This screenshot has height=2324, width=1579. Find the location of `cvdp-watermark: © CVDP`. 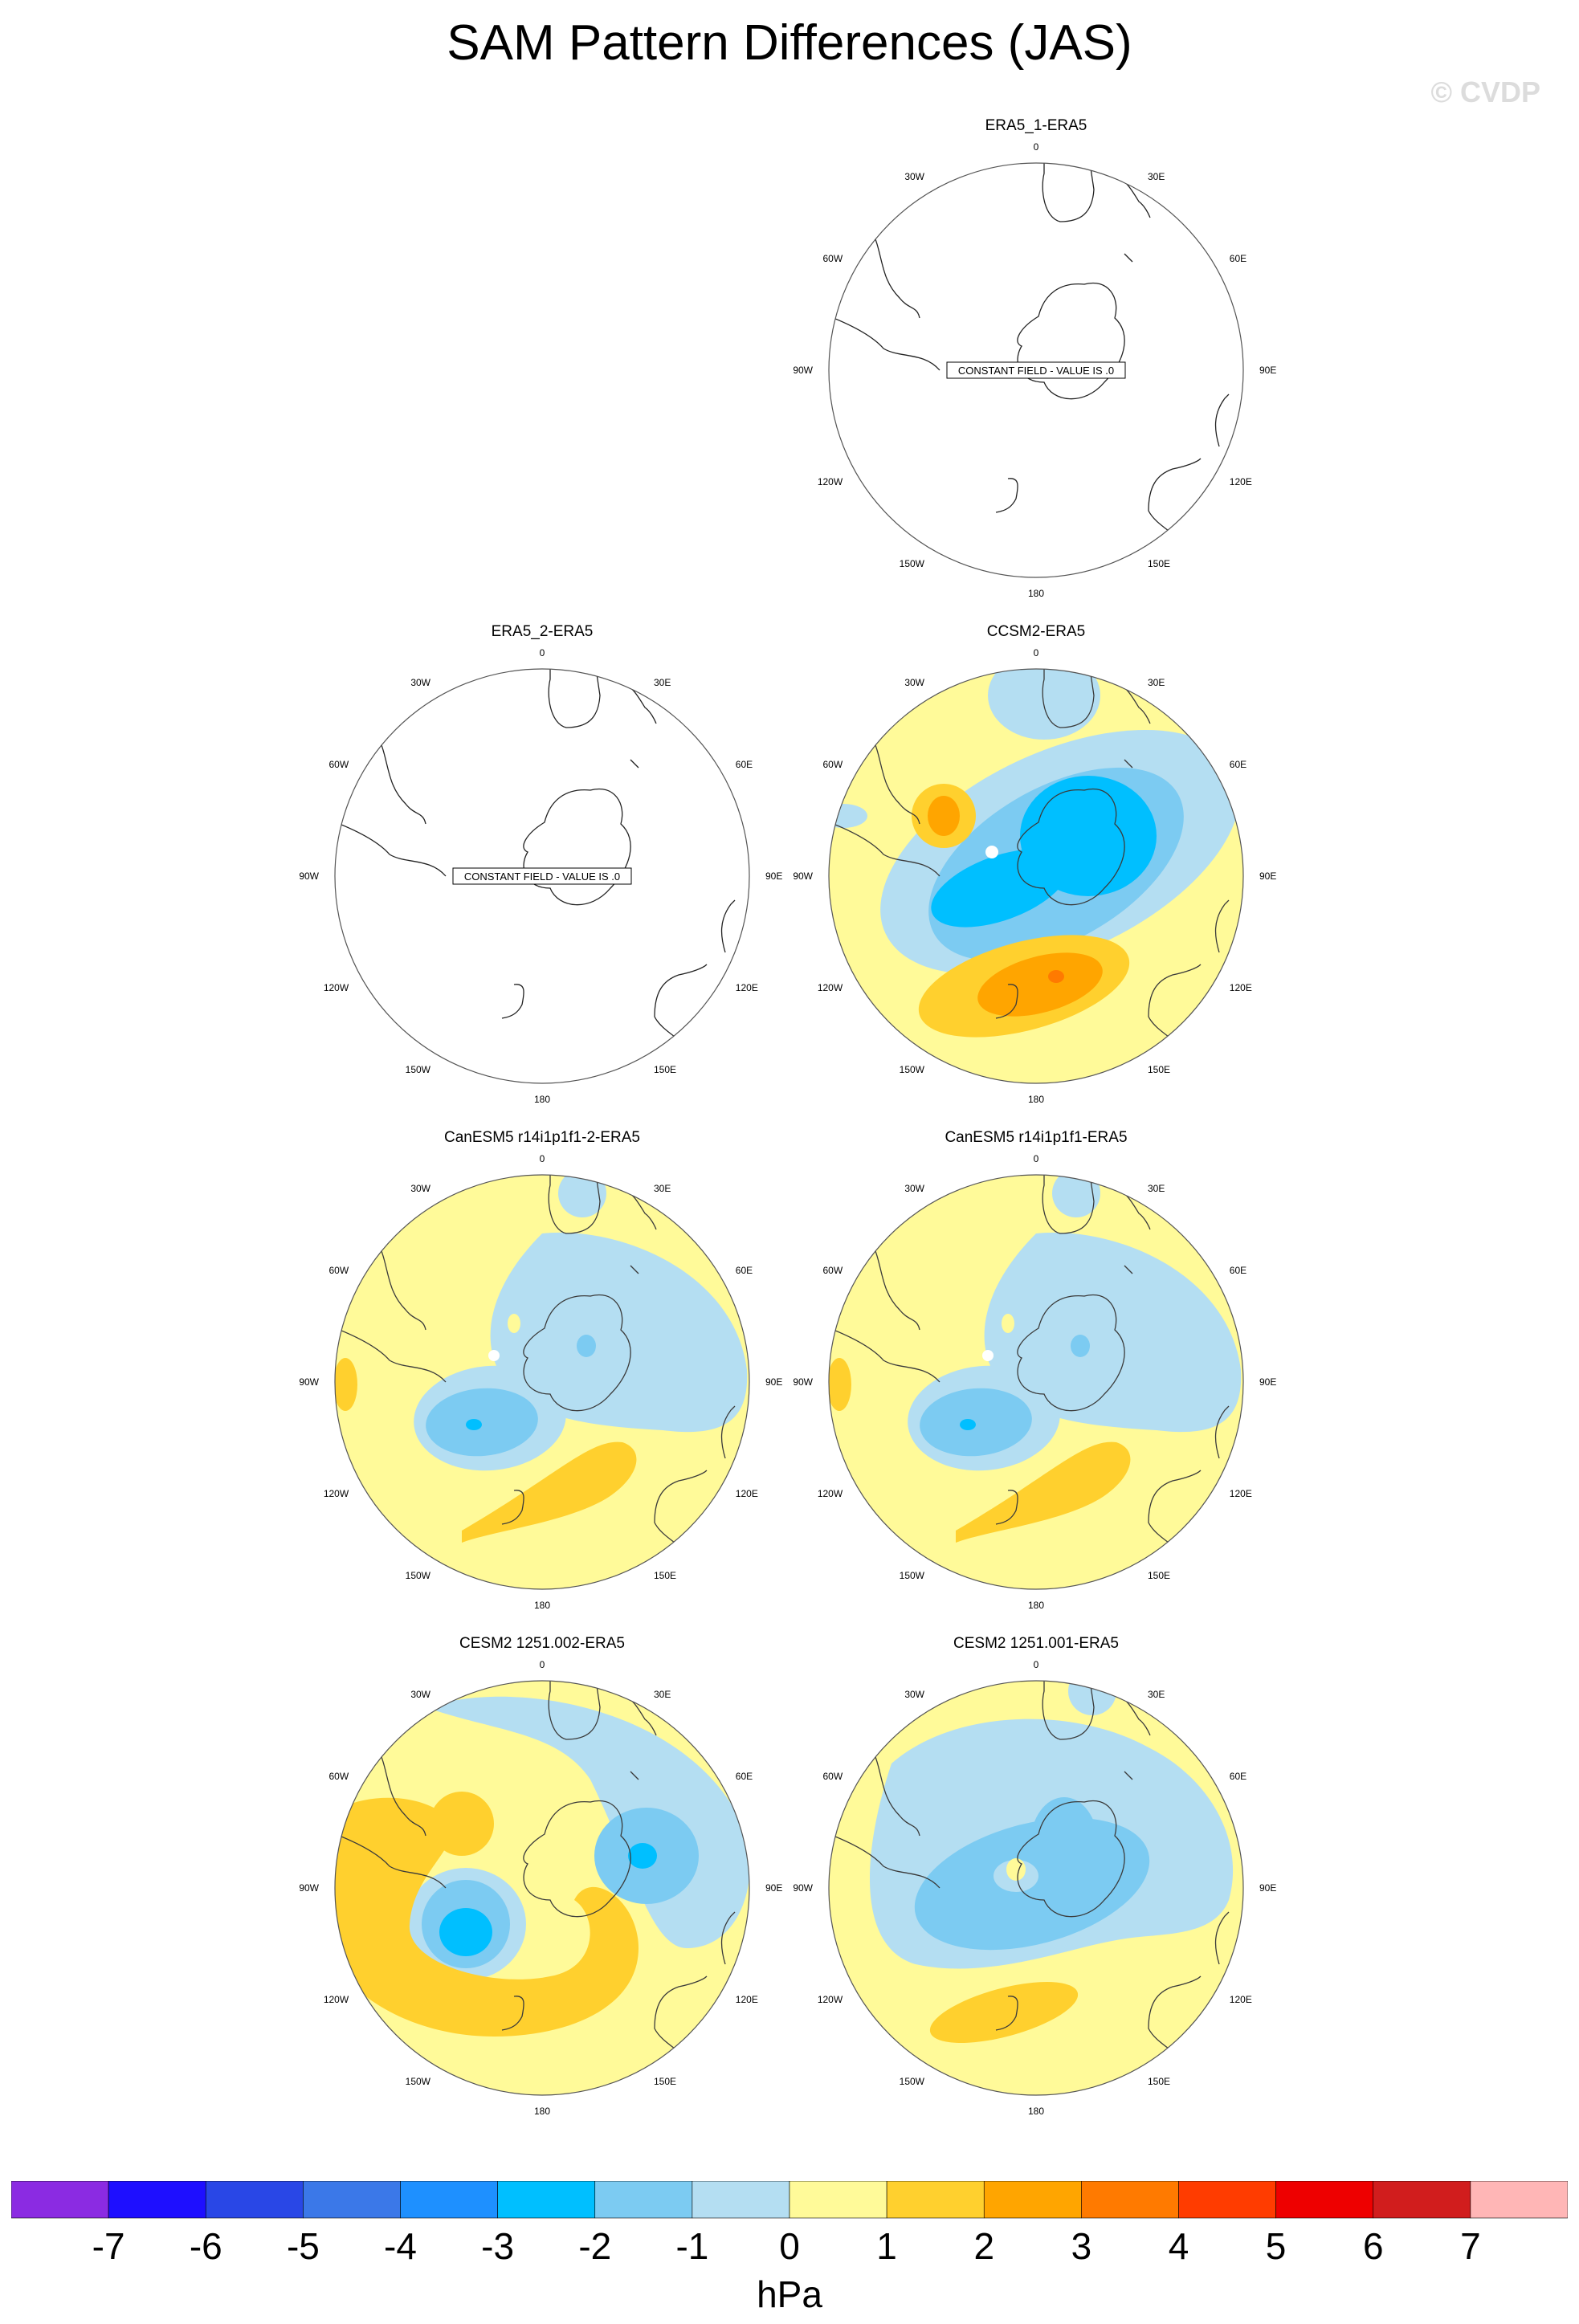

cvdp-watermark: © CVDP is located at coordinates (1485, 92).